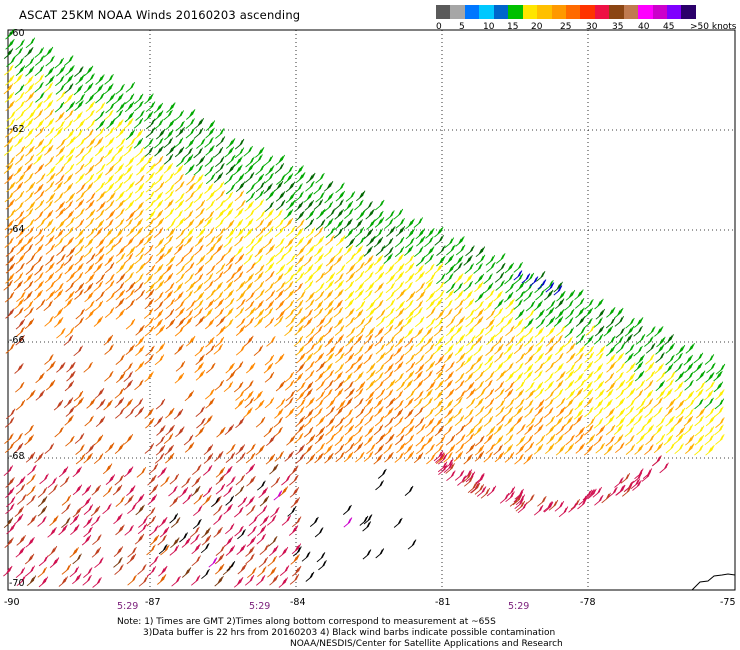 This screenshot has width=740, height=650. I want to click on latitude-label: -66, so click(17, 340).